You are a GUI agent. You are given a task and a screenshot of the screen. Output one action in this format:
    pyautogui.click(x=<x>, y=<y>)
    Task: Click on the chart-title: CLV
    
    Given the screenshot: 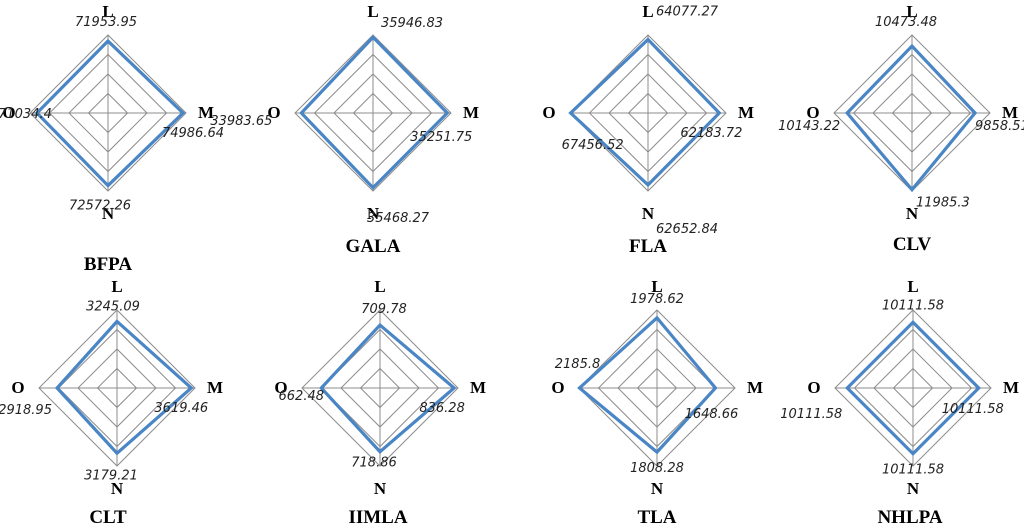 What is the action you would take?
    pyautogui.click(x=912, y=244)
    